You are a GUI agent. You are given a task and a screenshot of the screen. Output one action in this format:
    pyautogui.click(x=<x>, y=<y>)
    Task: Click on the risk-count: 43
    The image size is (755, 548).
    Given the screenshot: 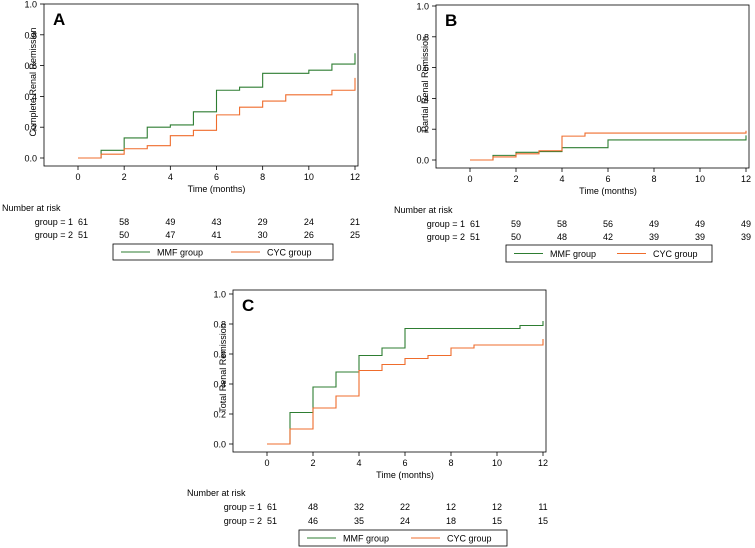 What is the action you would take?
    pyautogui.click(x=216, y=222)
    